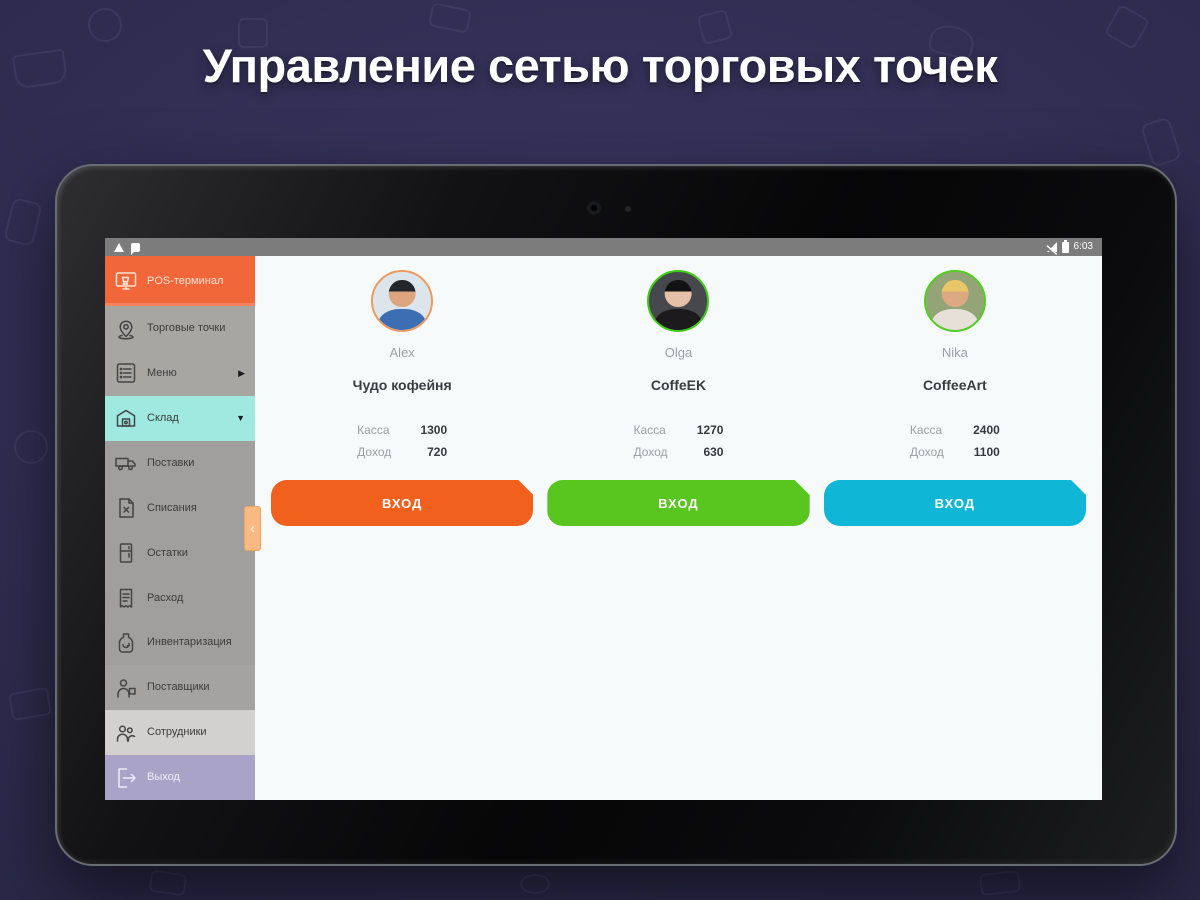 This screenshot has height=900, width=1200. I want to click on chevron-left-icon: ‹, so click(252, 528).